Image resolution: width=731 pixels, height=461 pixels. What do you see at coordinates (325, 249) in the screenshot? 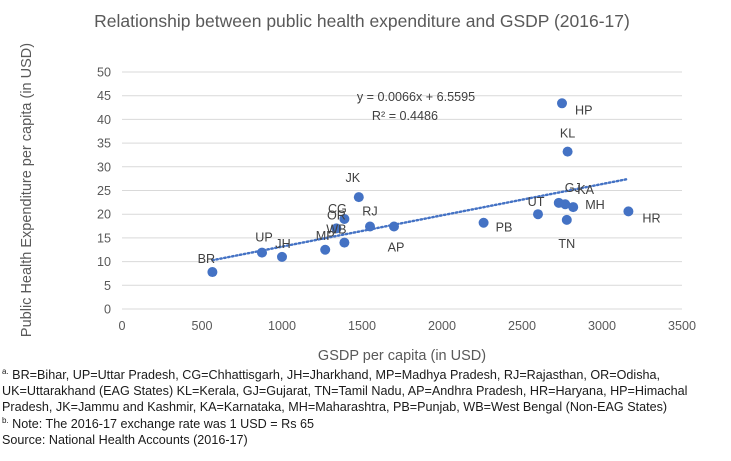
I see `data-point-mp` at bounding box center [325, 249].